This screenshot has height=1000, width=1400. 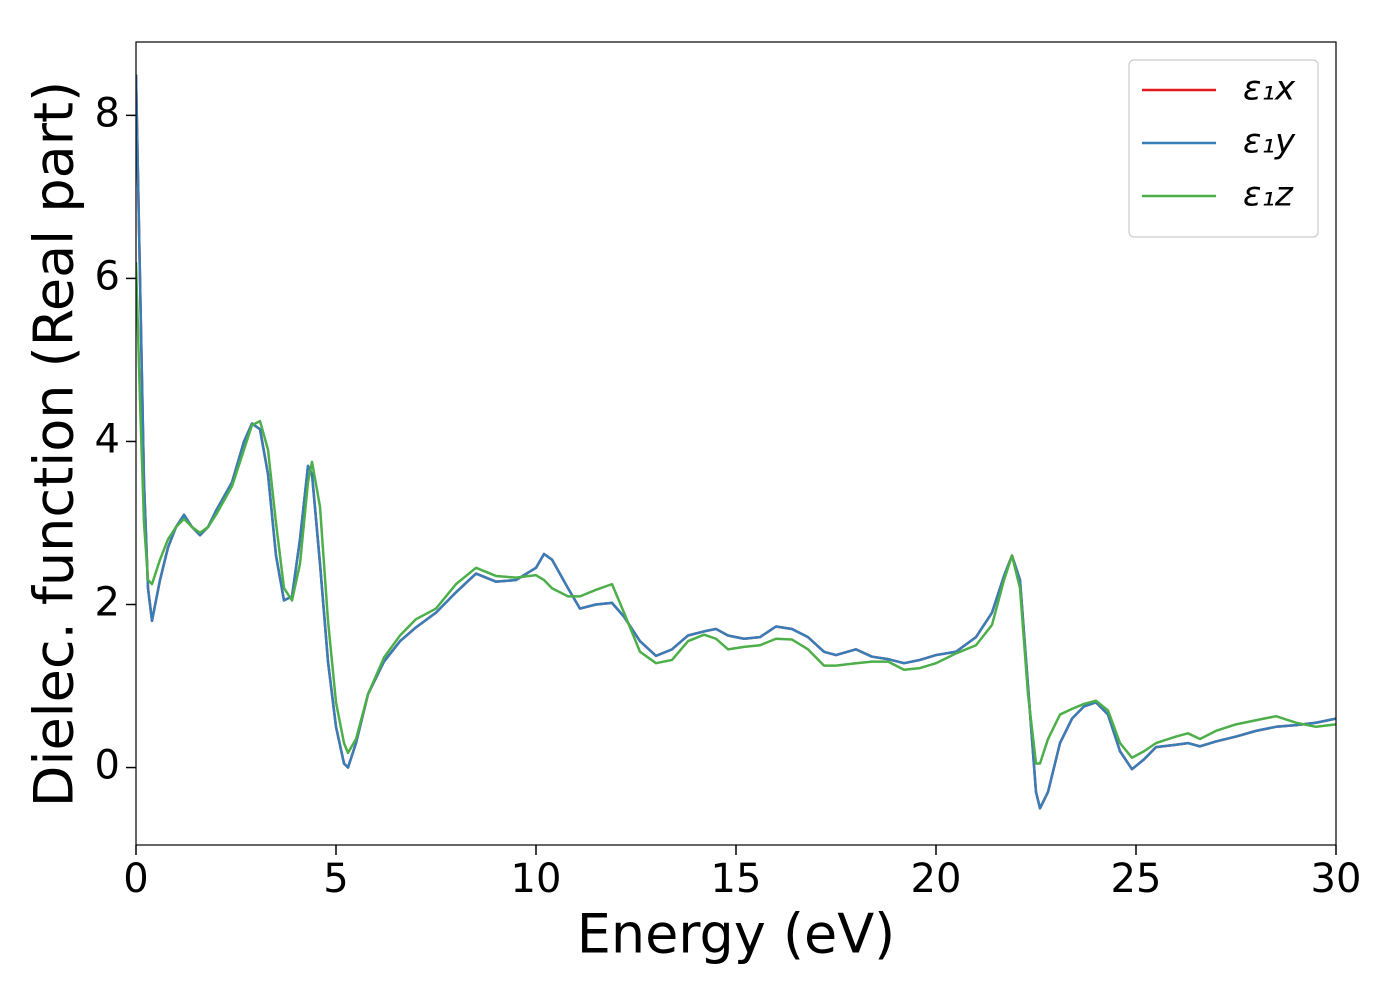 What do you see at coordinates (107, 113) in the screenshot?
I see `y-tick-label: 8` at bounding box center [107, 113].